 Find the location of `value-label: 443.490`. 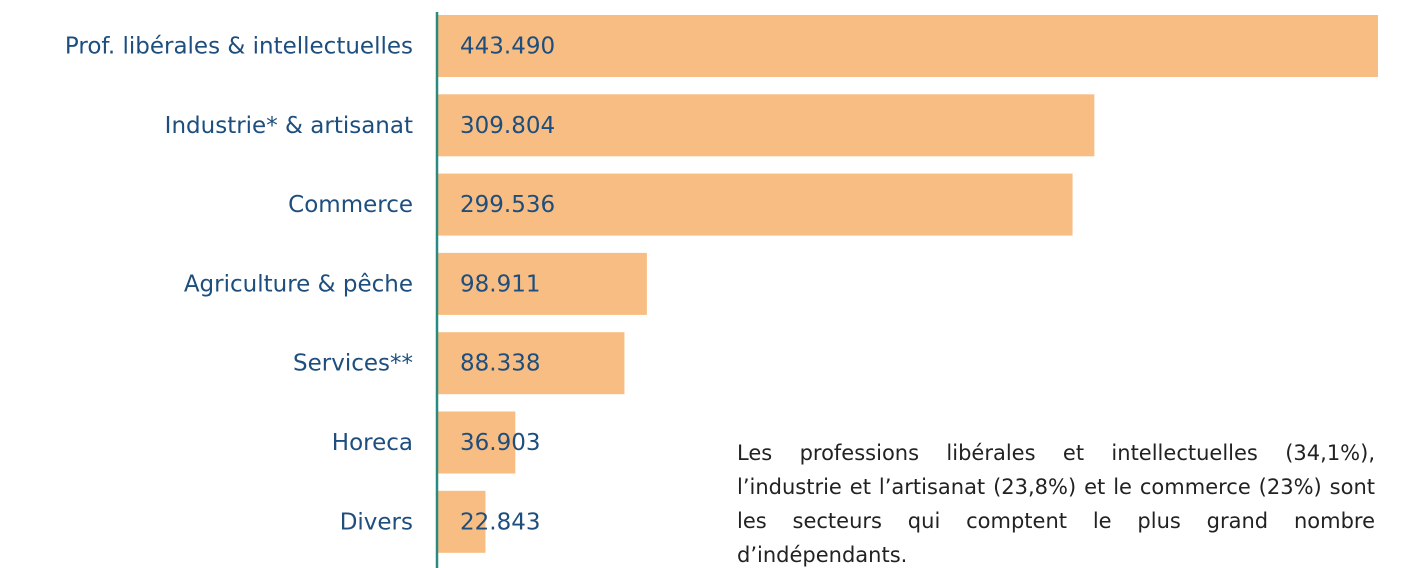

value-label: 443.490 is located at coordinates (507, 47).